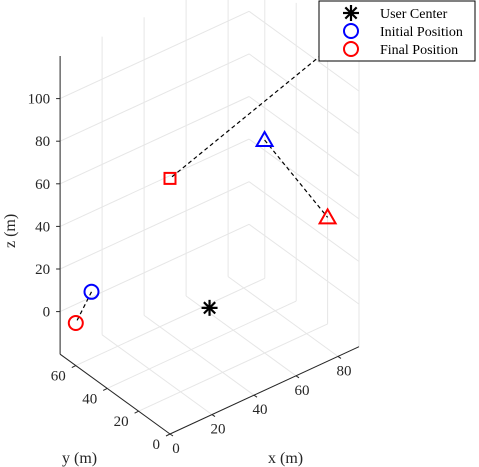 Image resolution: width=479 pixels, height=467 pixels. What do you see at coordinates (121, 422) in the screenshot?
I see `y-tick-label: 20` at bounding box center [121, 422].